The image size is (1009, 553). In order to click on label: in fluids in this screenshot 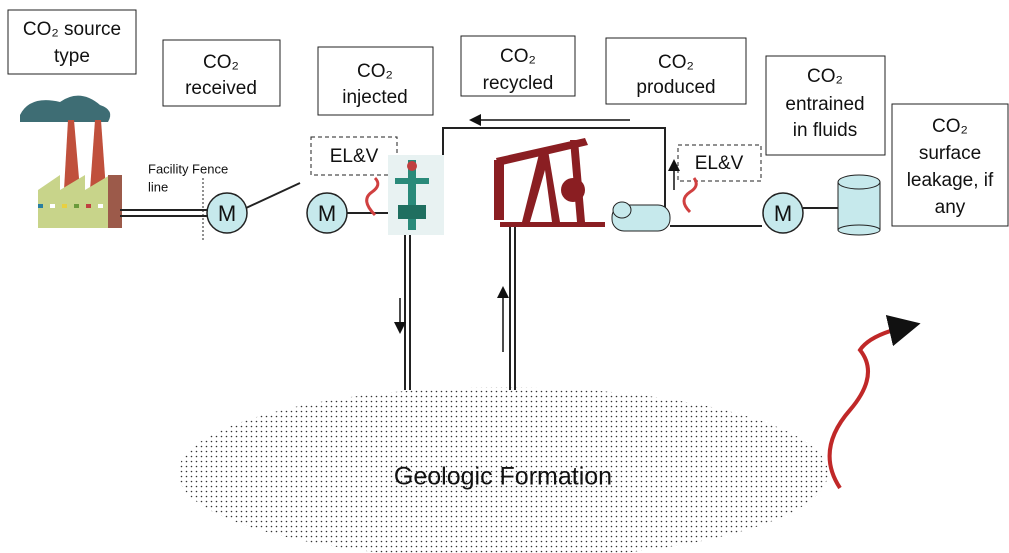, I will do `click(825, 130)`.